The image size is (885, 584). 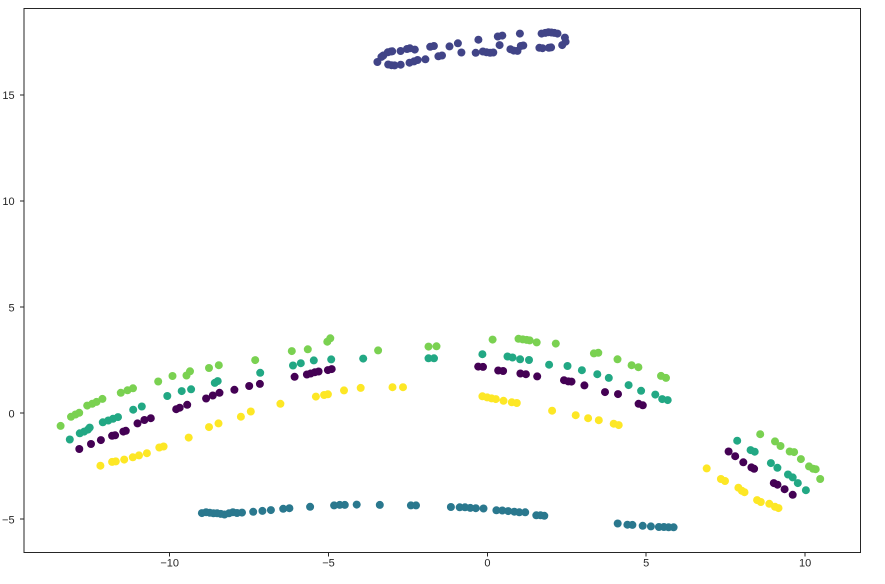 I want to click on svg-text: −10, so click(x=169, y=564).